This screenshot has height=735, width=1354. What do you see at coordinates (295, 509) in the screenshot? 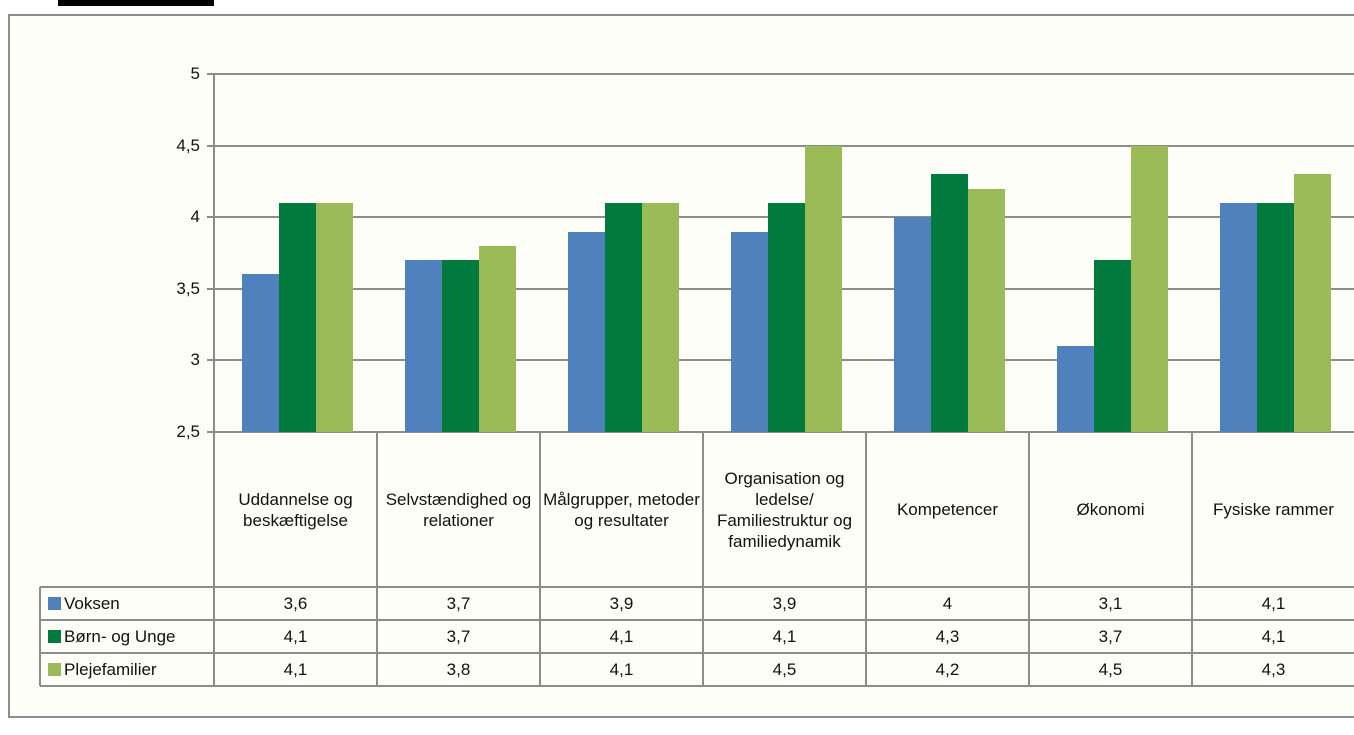
I see `category-label: Uddannelse og beskæftigelse` at bounding box center [295, 509].